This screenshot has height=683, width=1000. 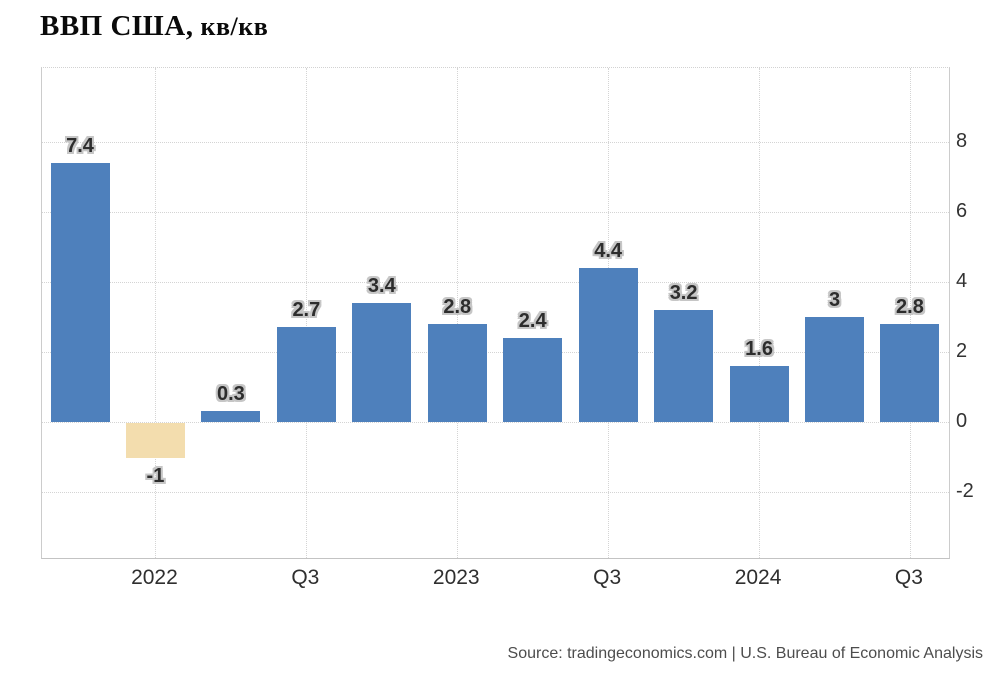 What do you see at coordinates (306, 310) in the screenshot?
I see `value-label: 2.7` at bounding box center [306, 310].